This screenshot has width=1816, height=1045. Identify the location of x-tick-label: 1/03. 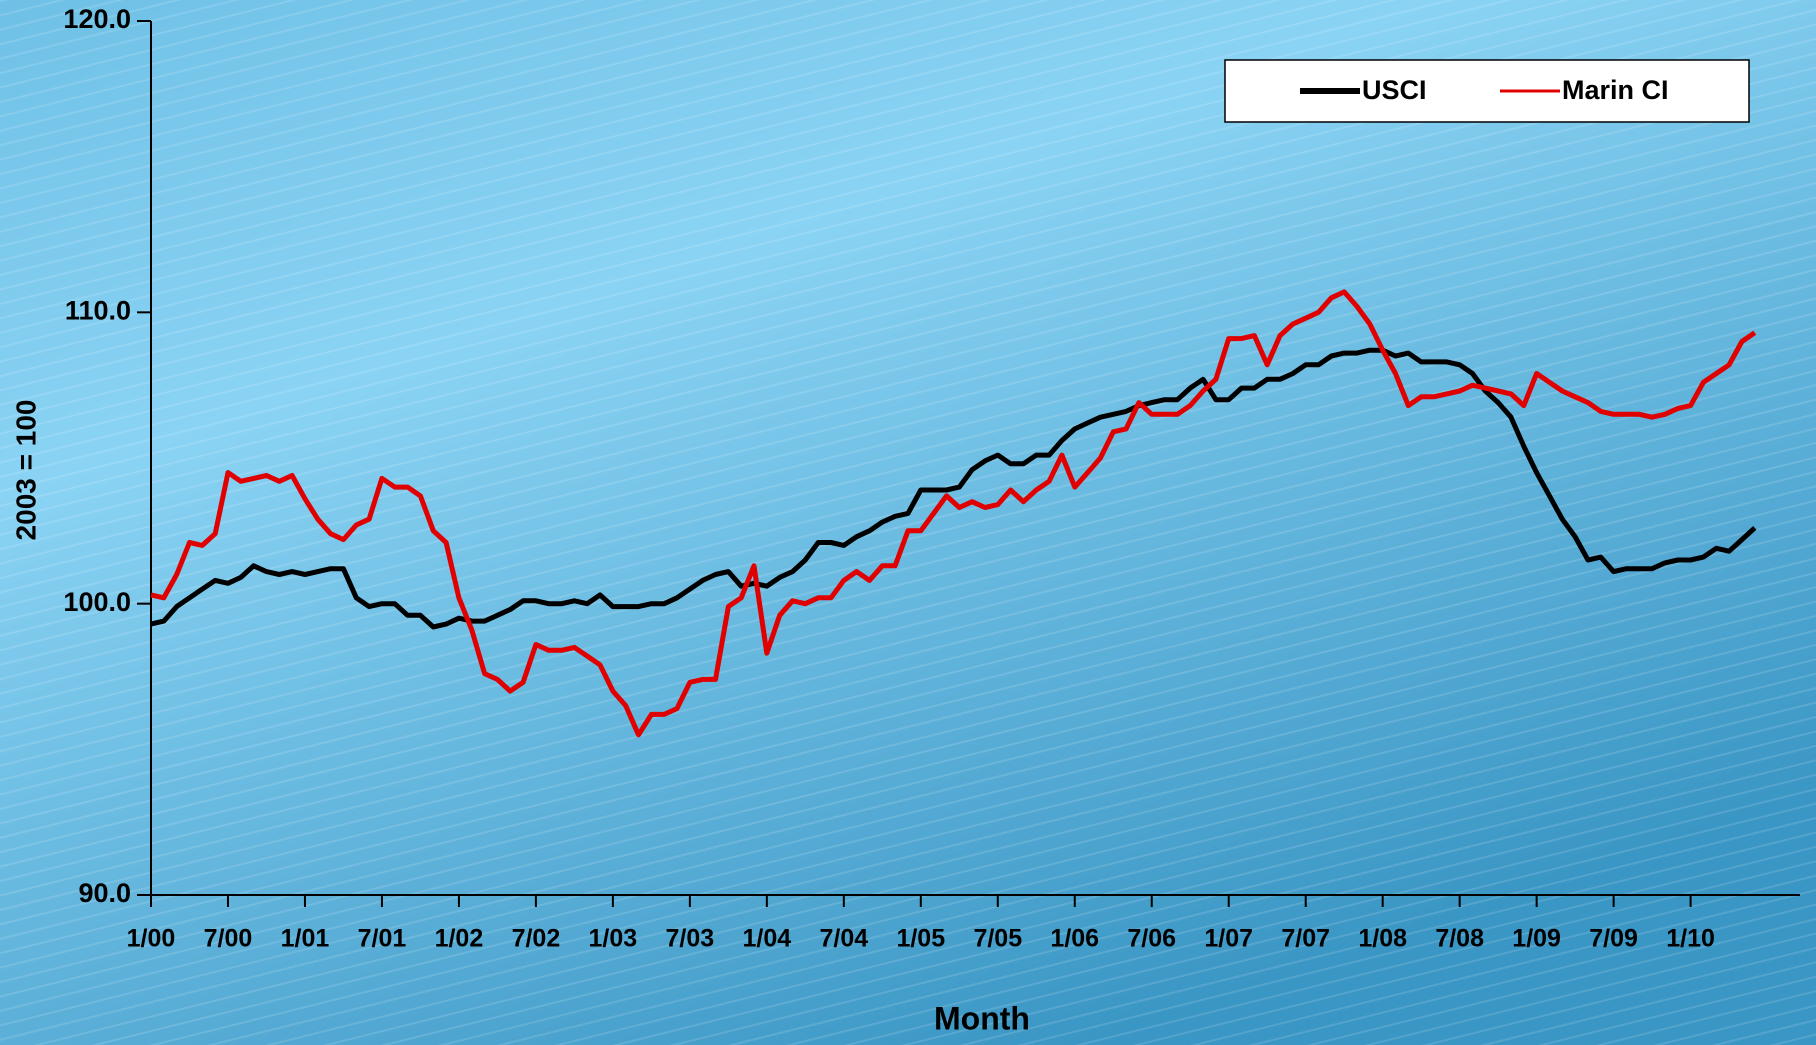
(613, 939).